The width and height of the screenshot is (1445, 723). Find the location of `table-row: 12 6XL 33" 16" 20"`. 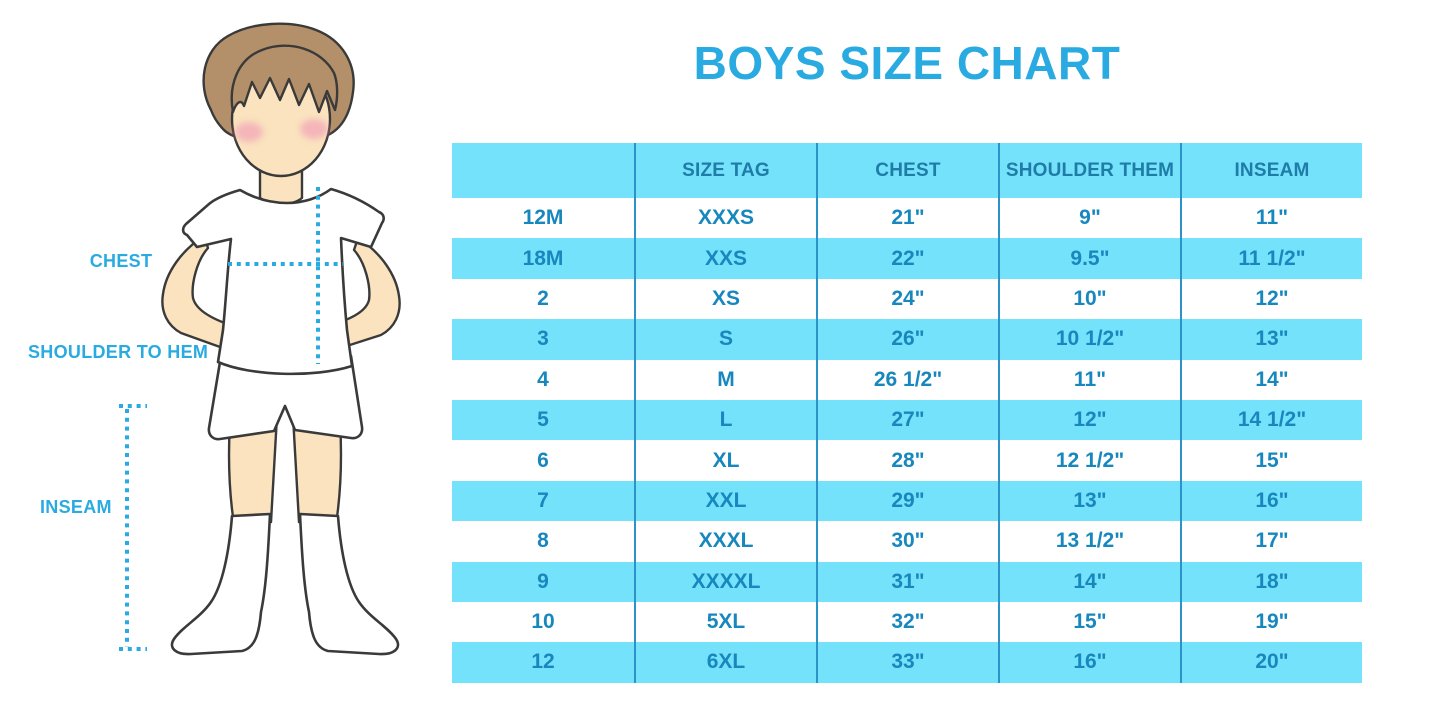

table-row: 12 6XL 33" 16" 20" is located at coordinates (907, 662).